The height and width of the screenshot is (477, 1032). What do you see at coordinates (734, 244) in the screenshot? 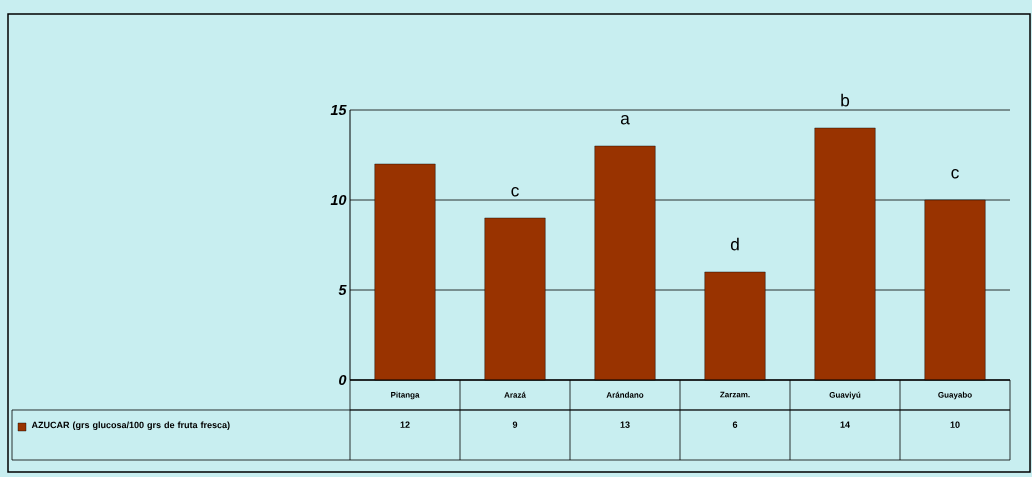
I see `annotation: d` at bounding box center [734, 244].